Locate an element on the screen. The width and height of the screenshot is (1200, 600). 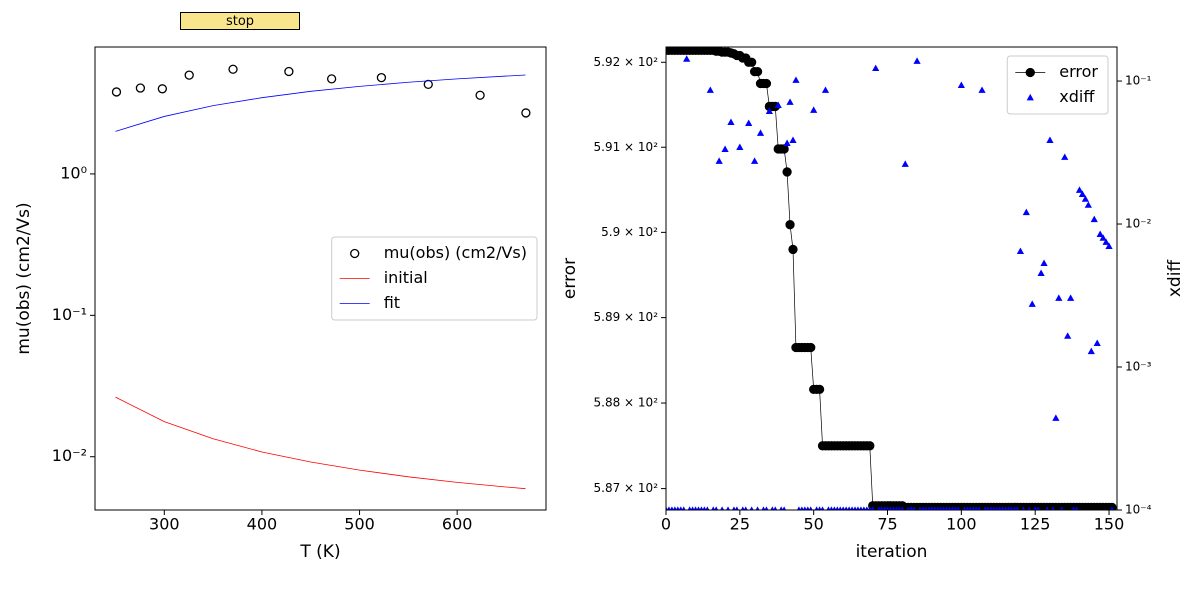
x-tick-label: 0 is located at coordinates (666, 524).